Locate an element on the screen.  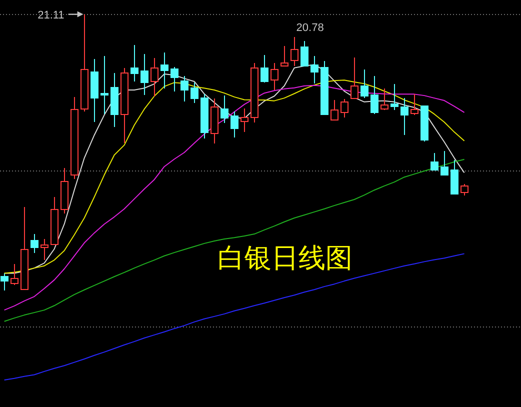
text: 白银日线图 is located at coordinates (285, 258).